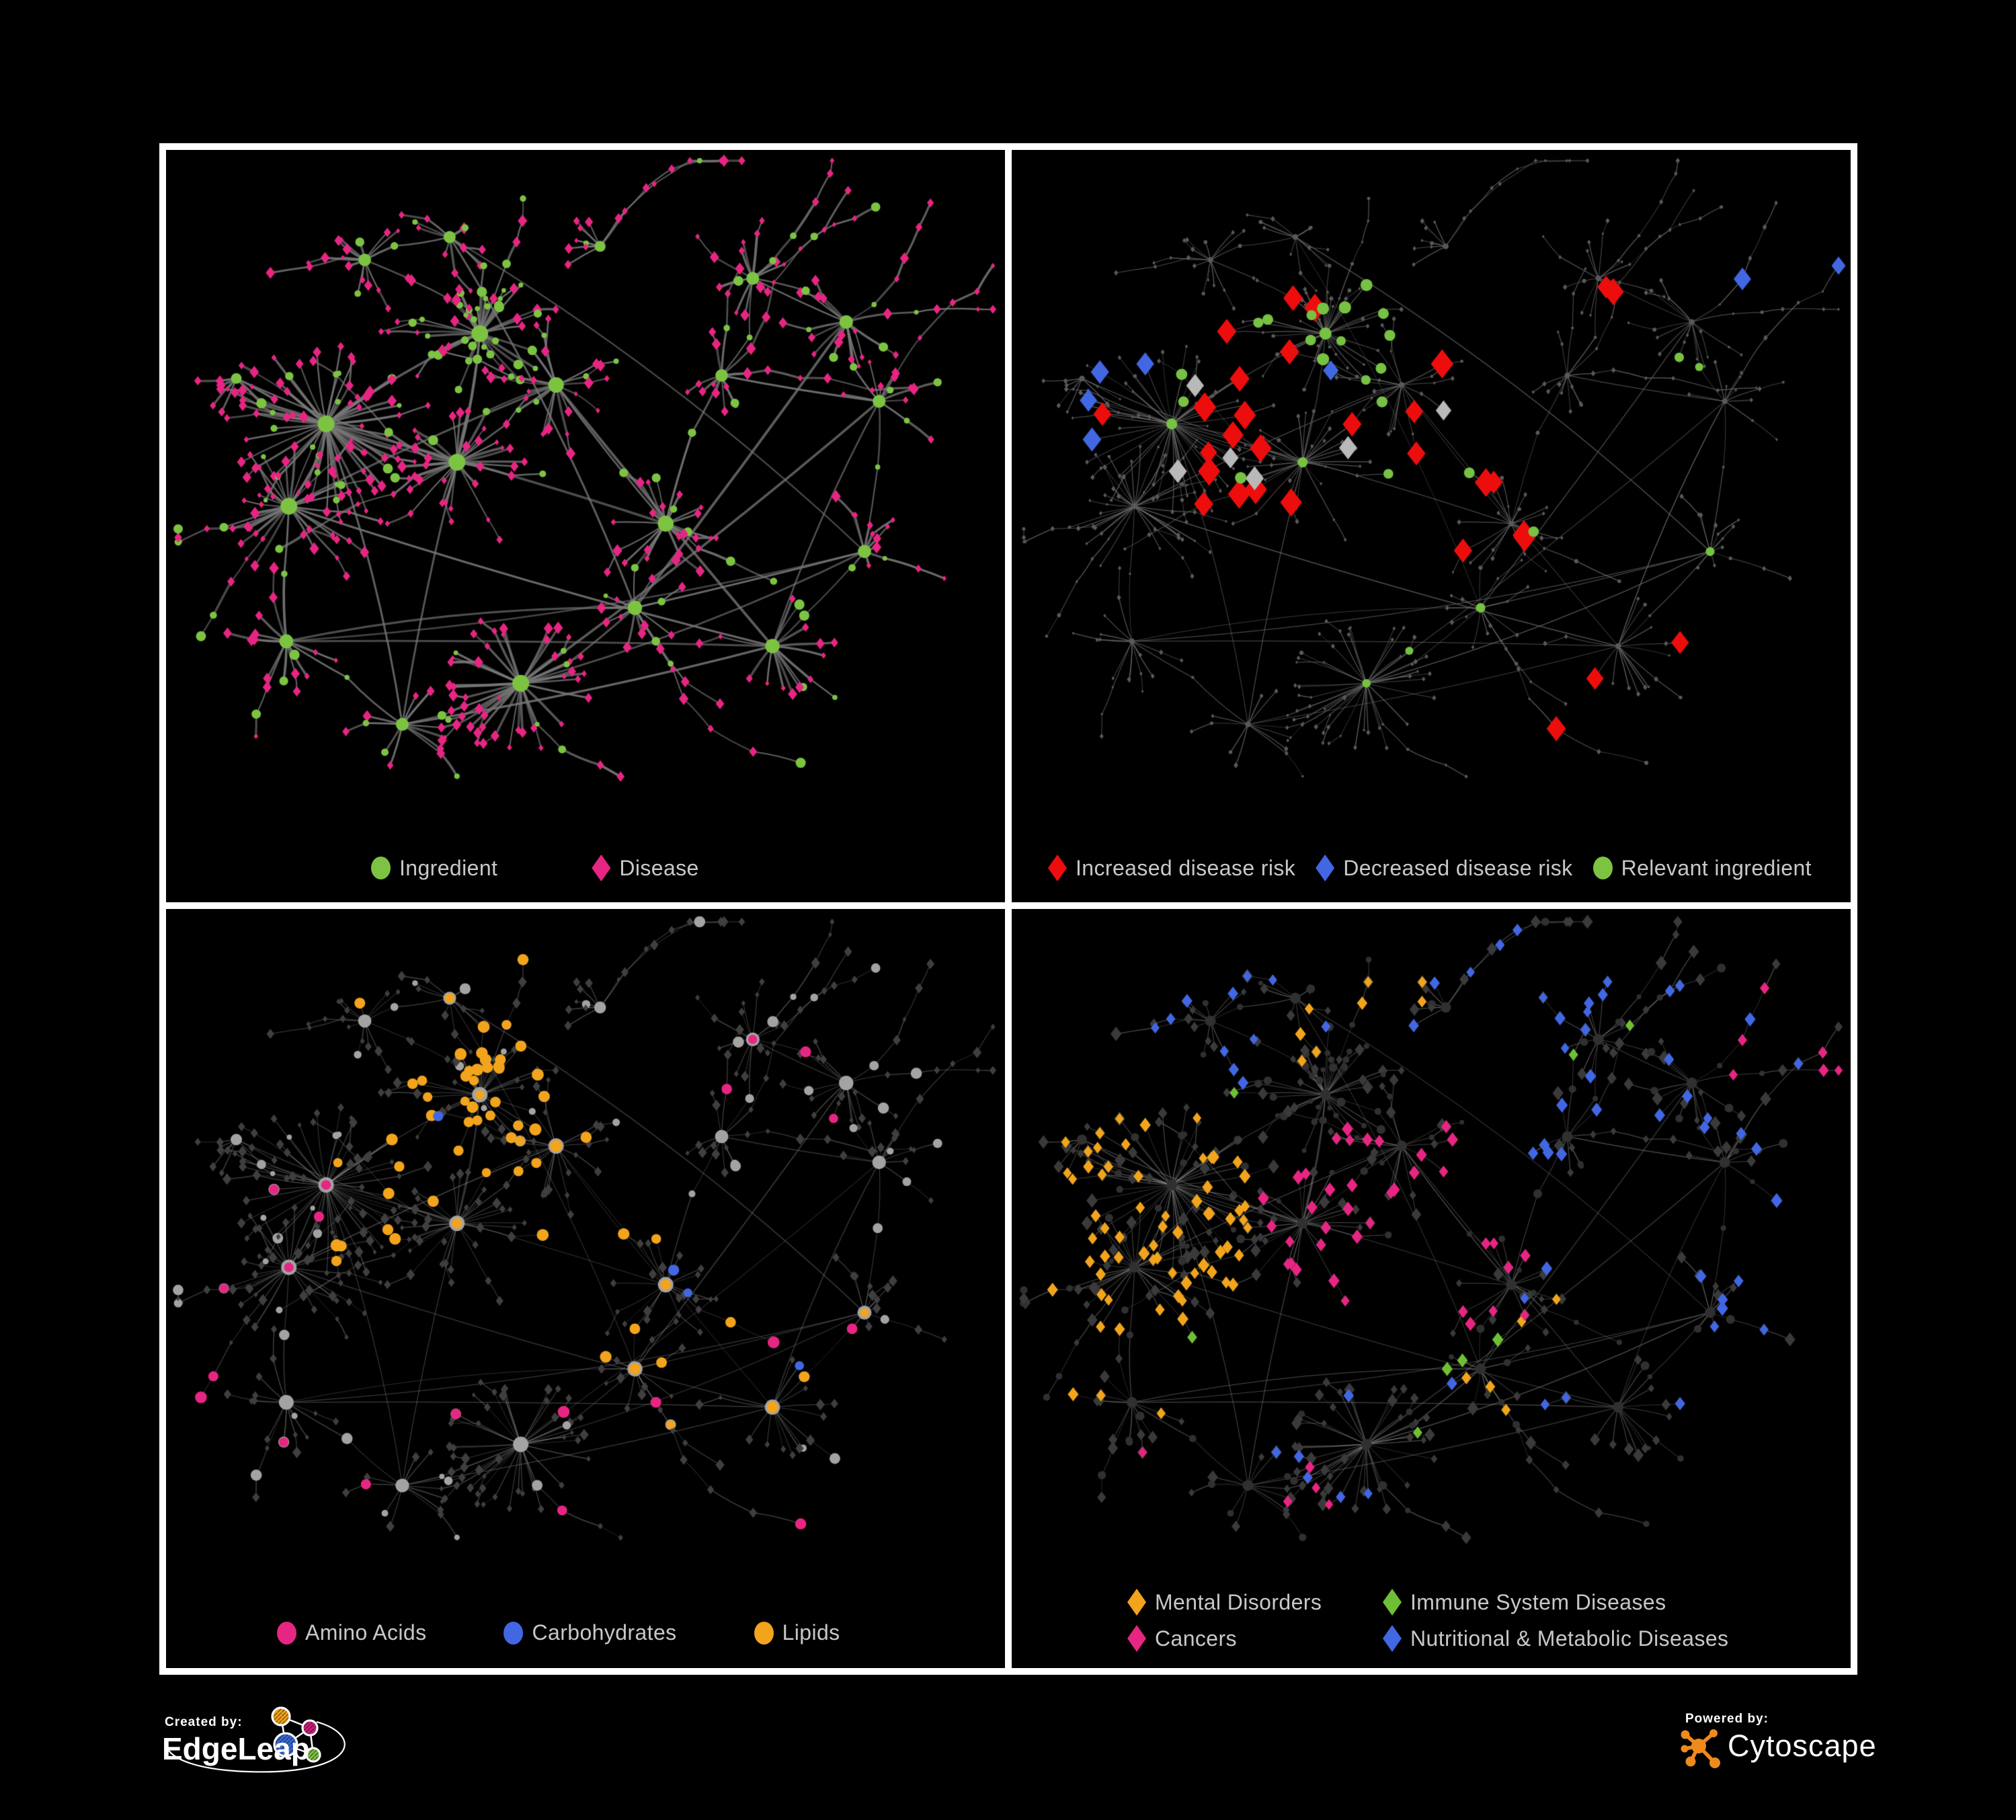 This screenshot has height=1820, width=2016. I want to click on decreased-risk-swatch-icon, so click(1325, 868).